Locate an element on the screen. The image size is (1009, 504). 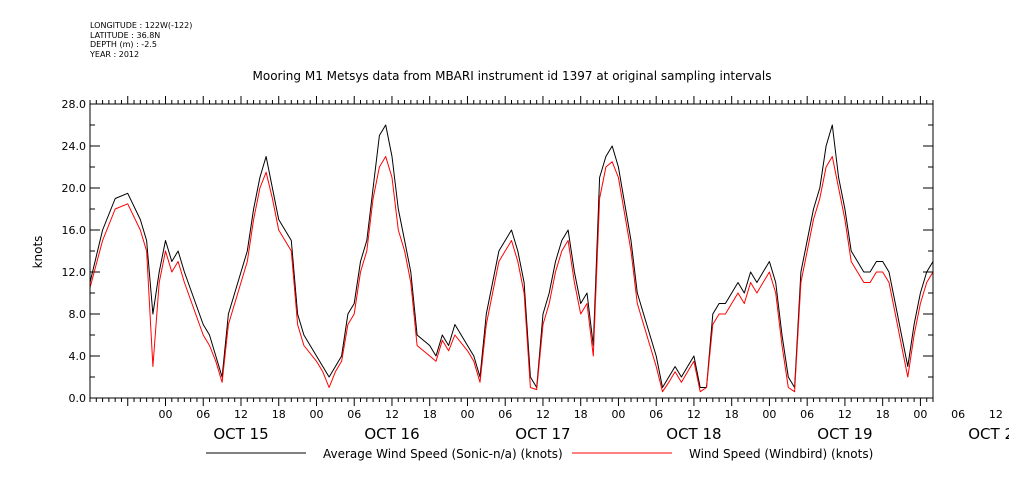
x-day-label: OCT 20 is located at coordinates (988, 434).